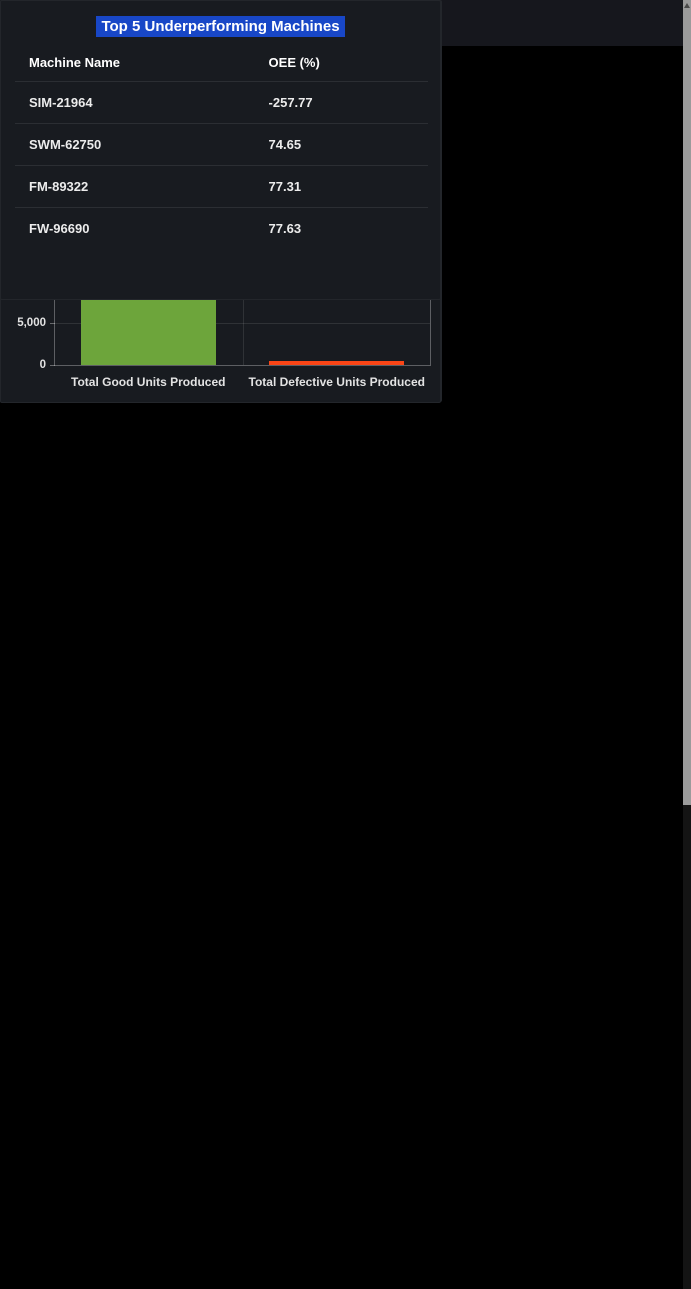 Image resolution: width=691 pixels, height=1289 pixels. I want to click on machine-name-cell: FW-96690, so click(135, 227).